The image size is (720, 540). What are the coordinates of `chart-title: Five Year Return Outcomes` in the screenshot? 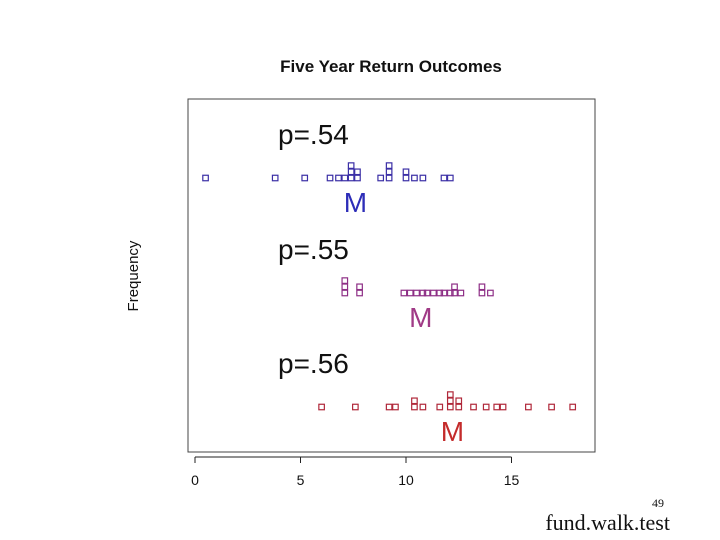 It's located at (391, 66).